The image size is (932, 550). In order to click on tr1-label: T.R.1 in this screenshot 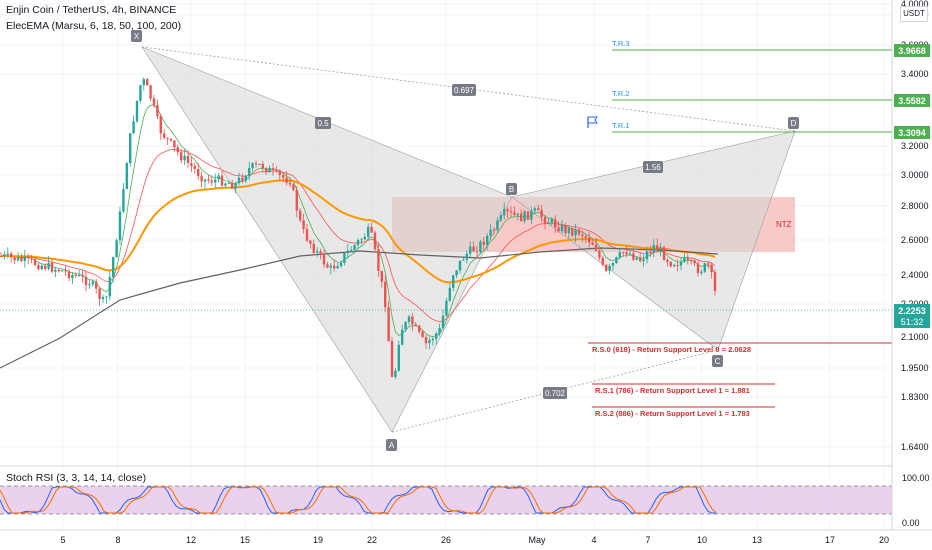, I will do `click(621, 125)`.